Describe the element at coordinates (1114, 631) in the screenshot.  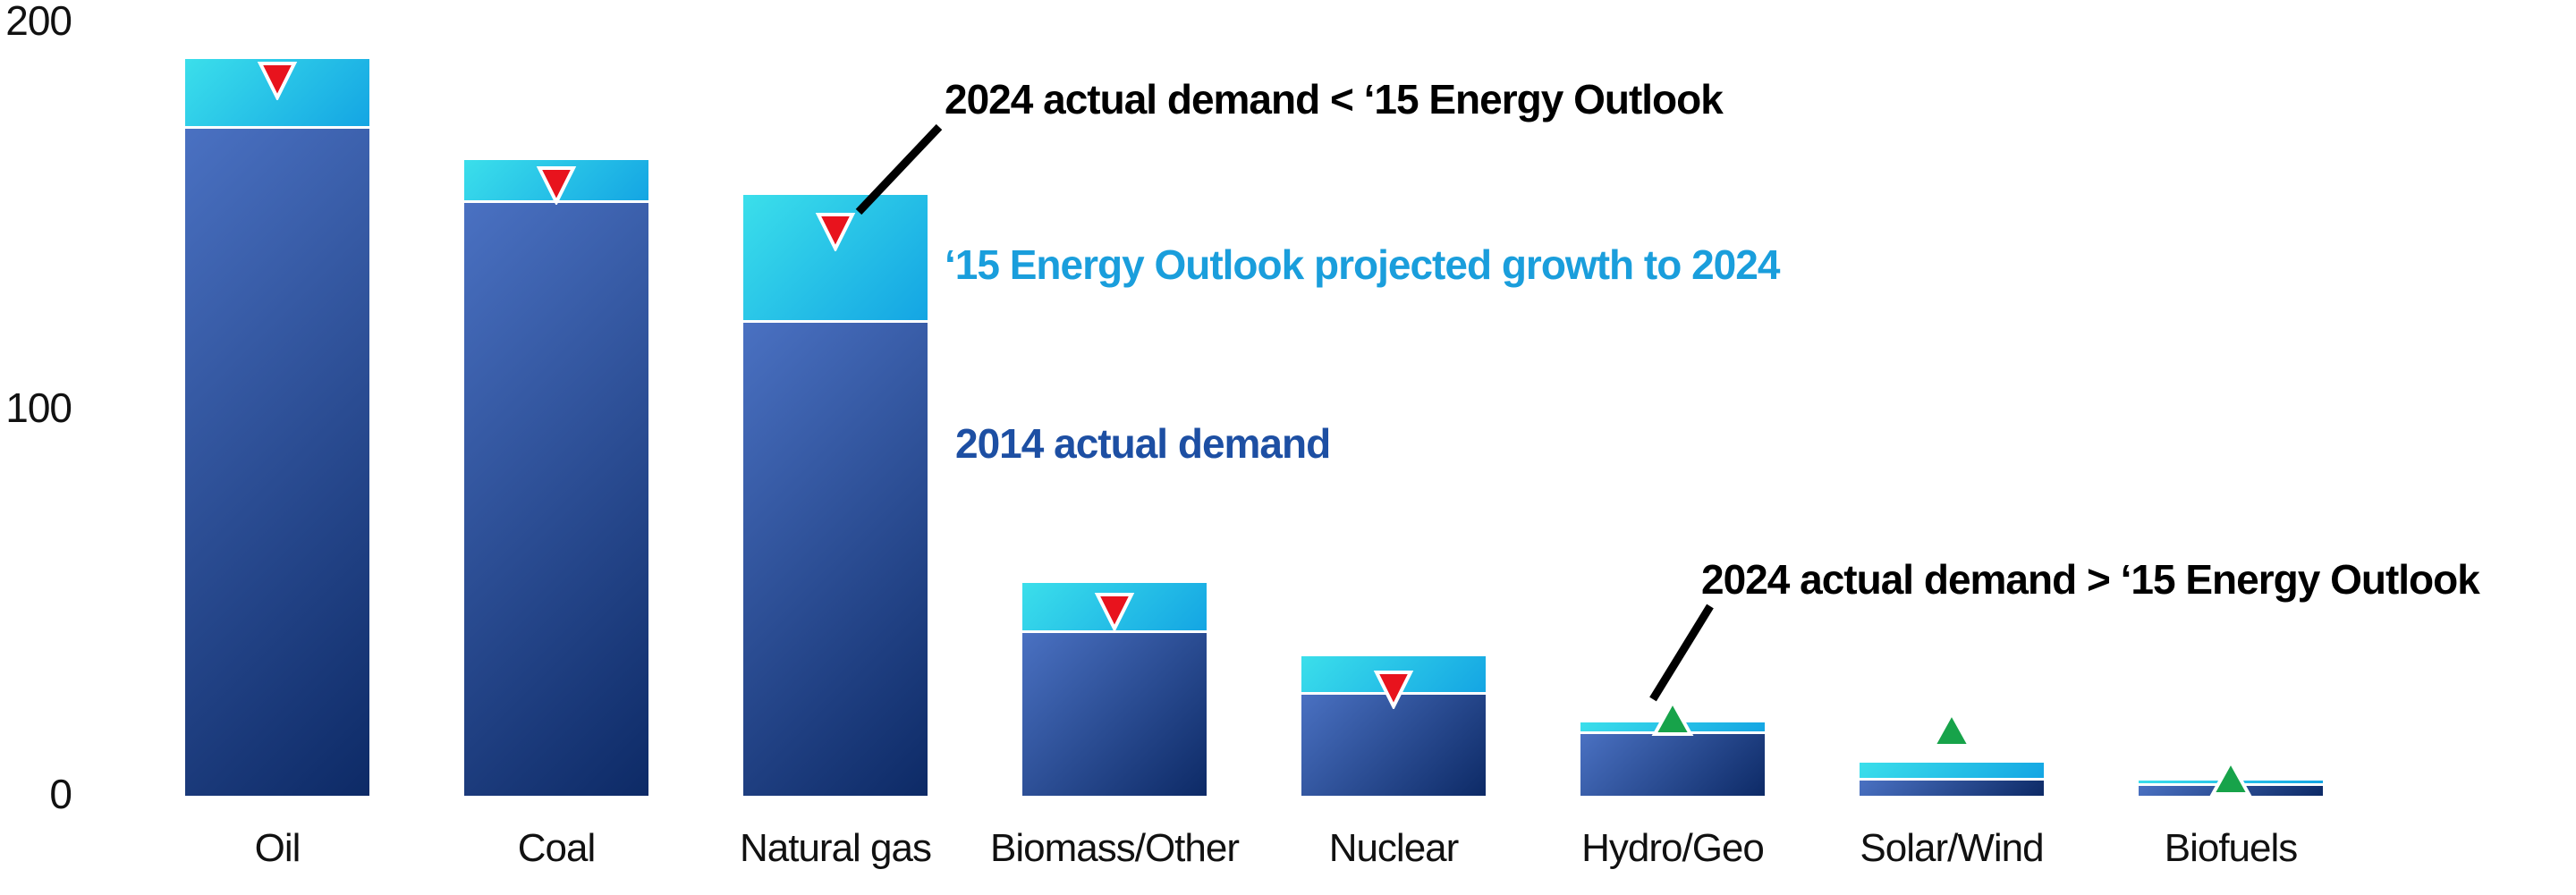
I see `segment-separator-biomass-other` at that location.